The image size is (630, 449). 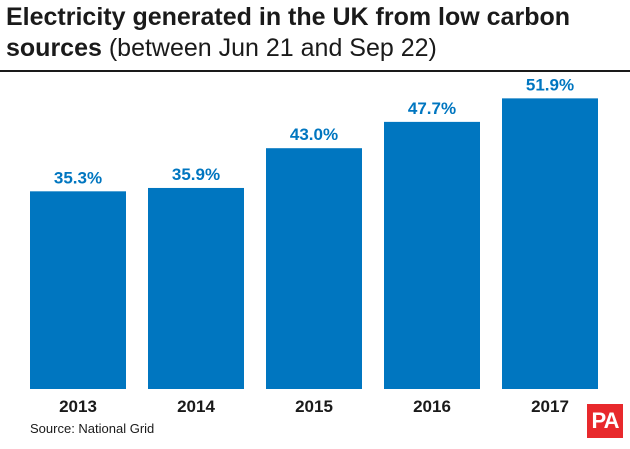 What do you see at coordinates (78, 290) in the screenshot?
I see `bar-2013` at bounding box center [78, 290].